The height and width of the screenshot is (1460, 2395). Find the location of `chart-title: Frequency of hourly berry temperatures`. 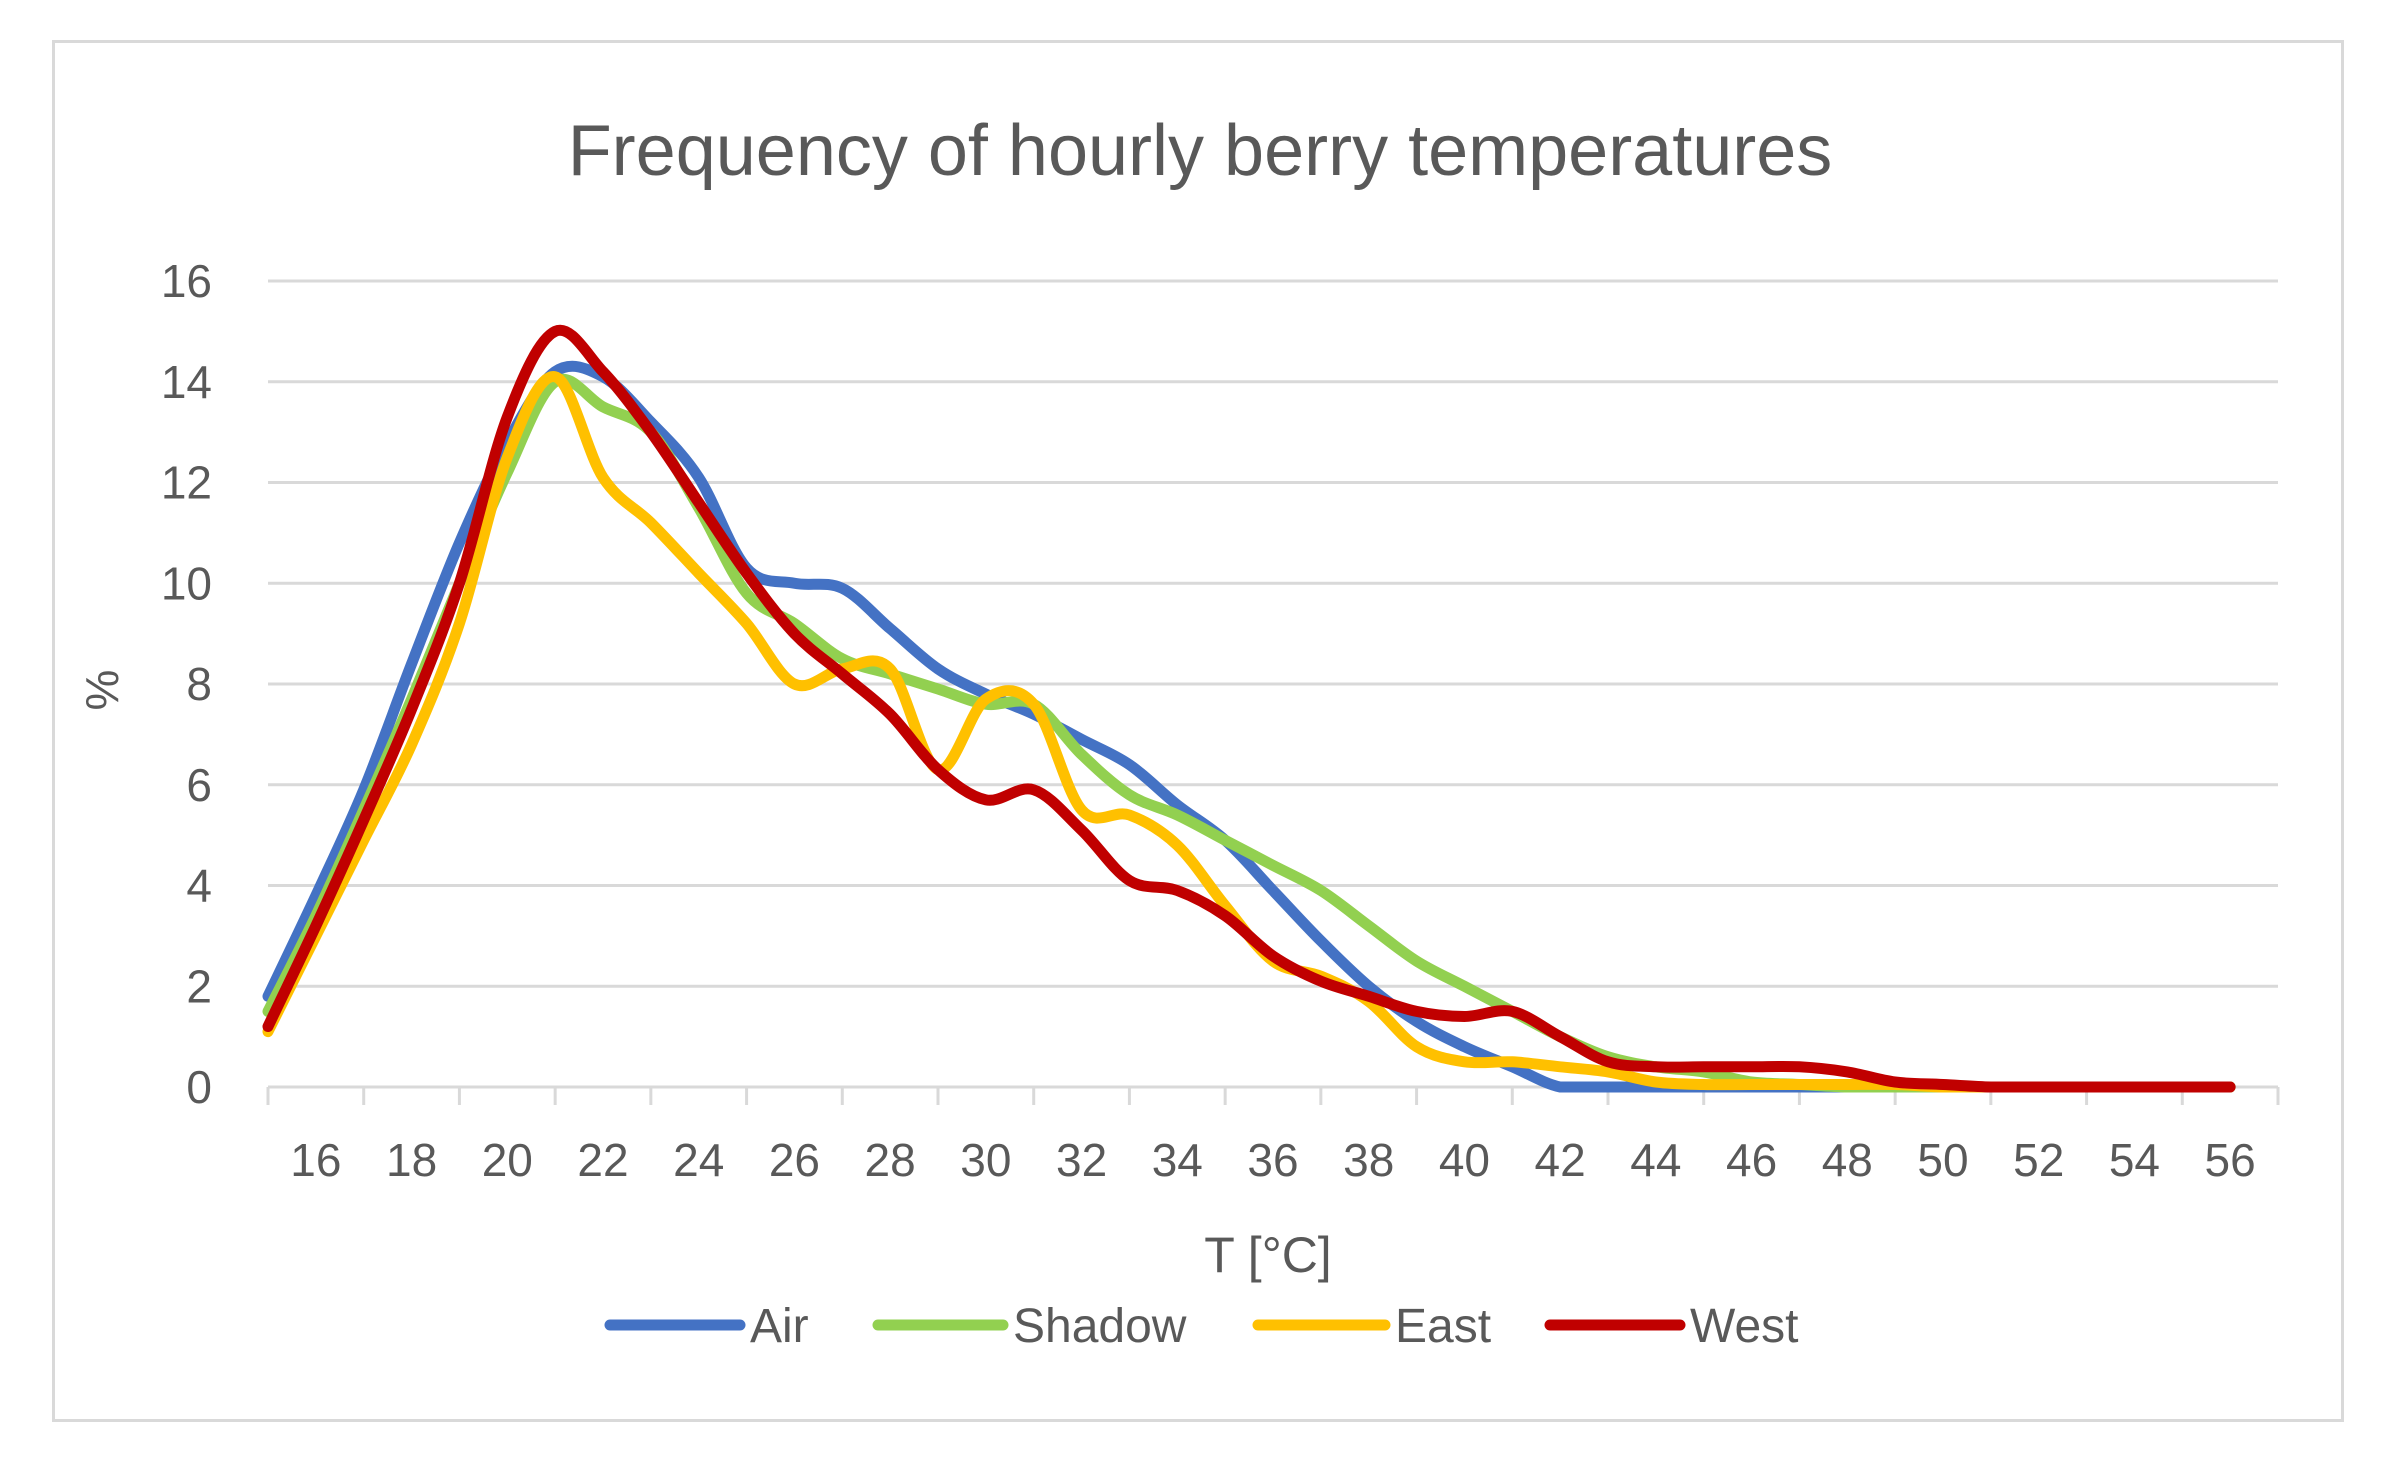

chart-title: Frequency of hourly berry temperatures is located at coordinates (1200, 151).